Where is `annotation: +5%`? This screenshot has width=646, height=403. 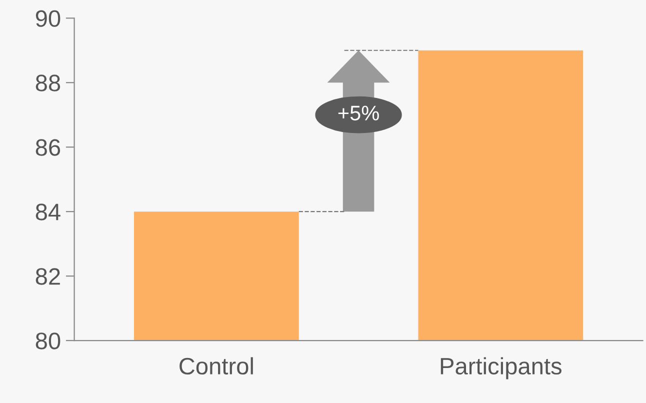
annotation: +5% is located at coordinates (358, 113).